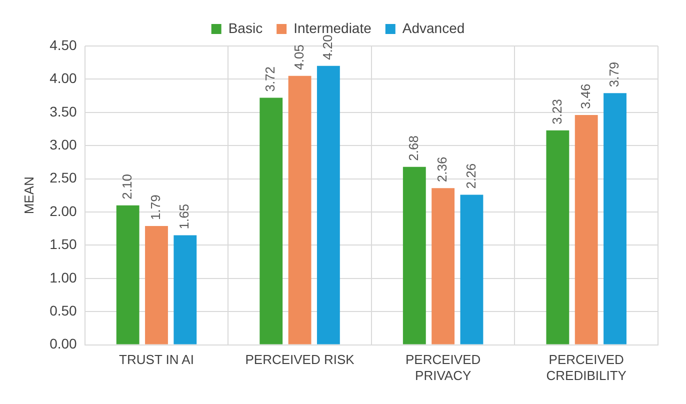  What do you see at coordinates (64, 178) in the screenshot?
I see `y-tick-label: 2.50` at bounding box center [64, 178].